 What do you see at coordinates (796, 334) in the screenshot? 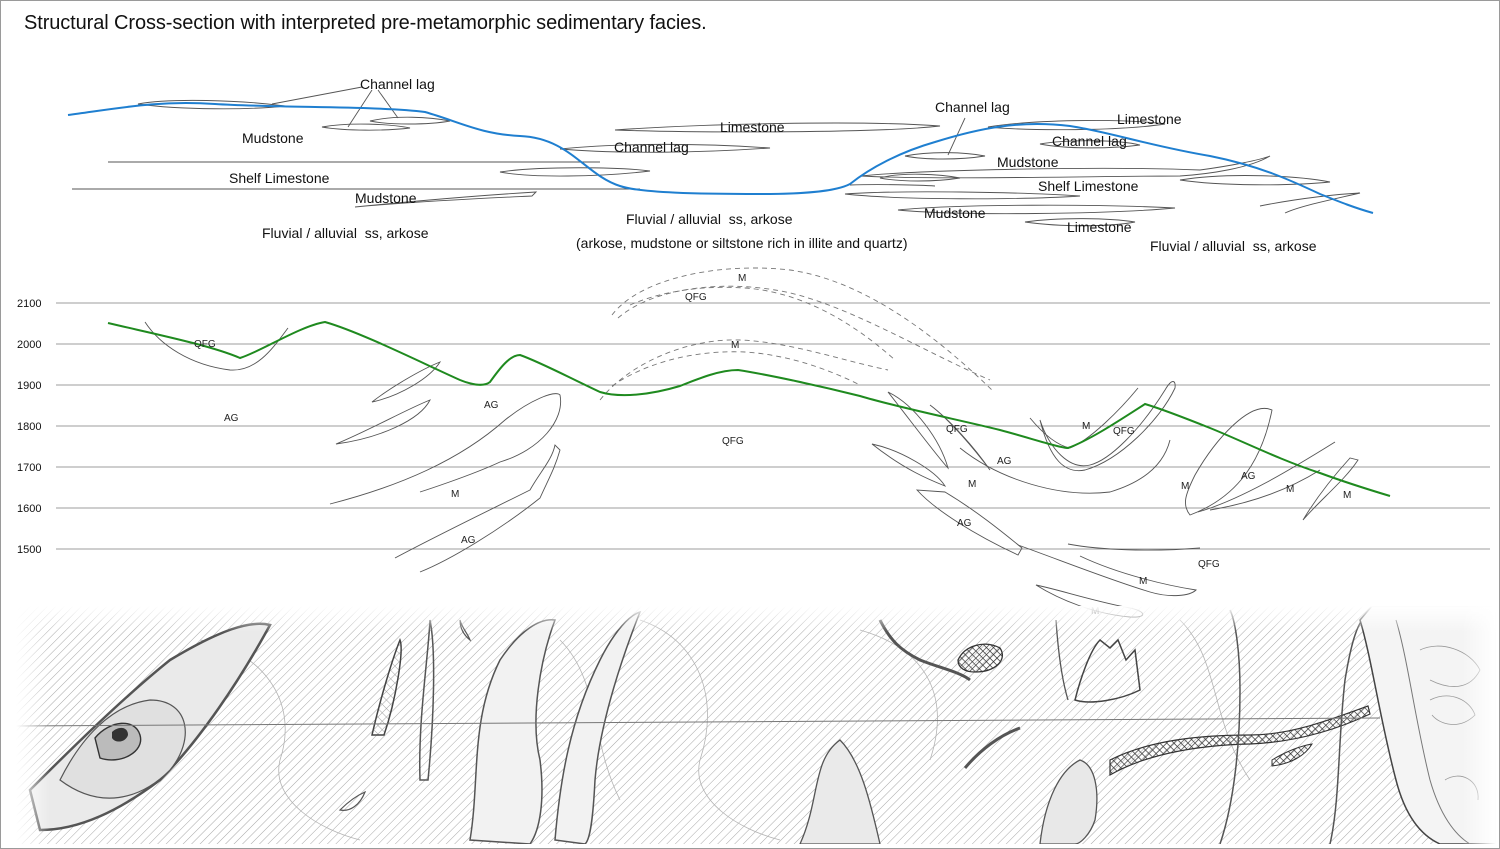
I see `projected-fold-lines` at bounding box center [796, 334].